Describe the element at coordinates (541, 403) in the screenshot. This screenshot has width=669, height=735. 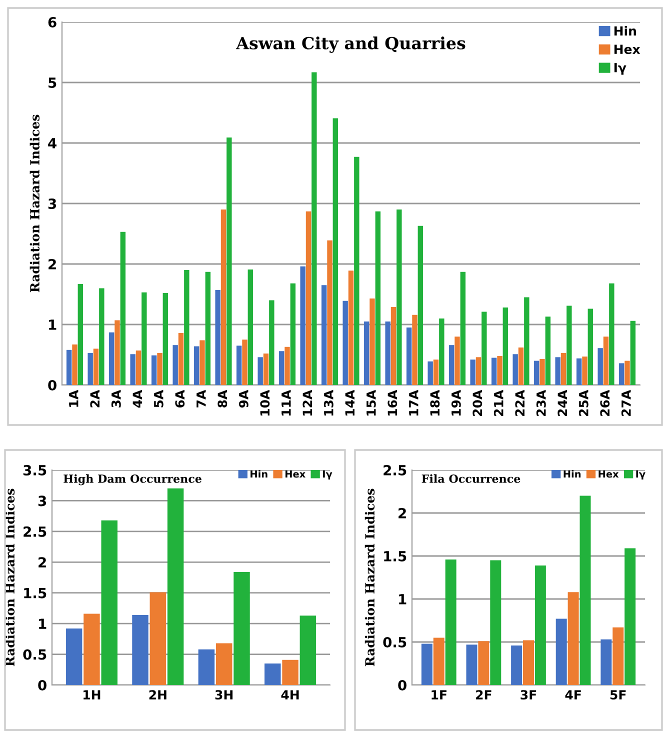
I see `x-tick-label: 23A` at that location.